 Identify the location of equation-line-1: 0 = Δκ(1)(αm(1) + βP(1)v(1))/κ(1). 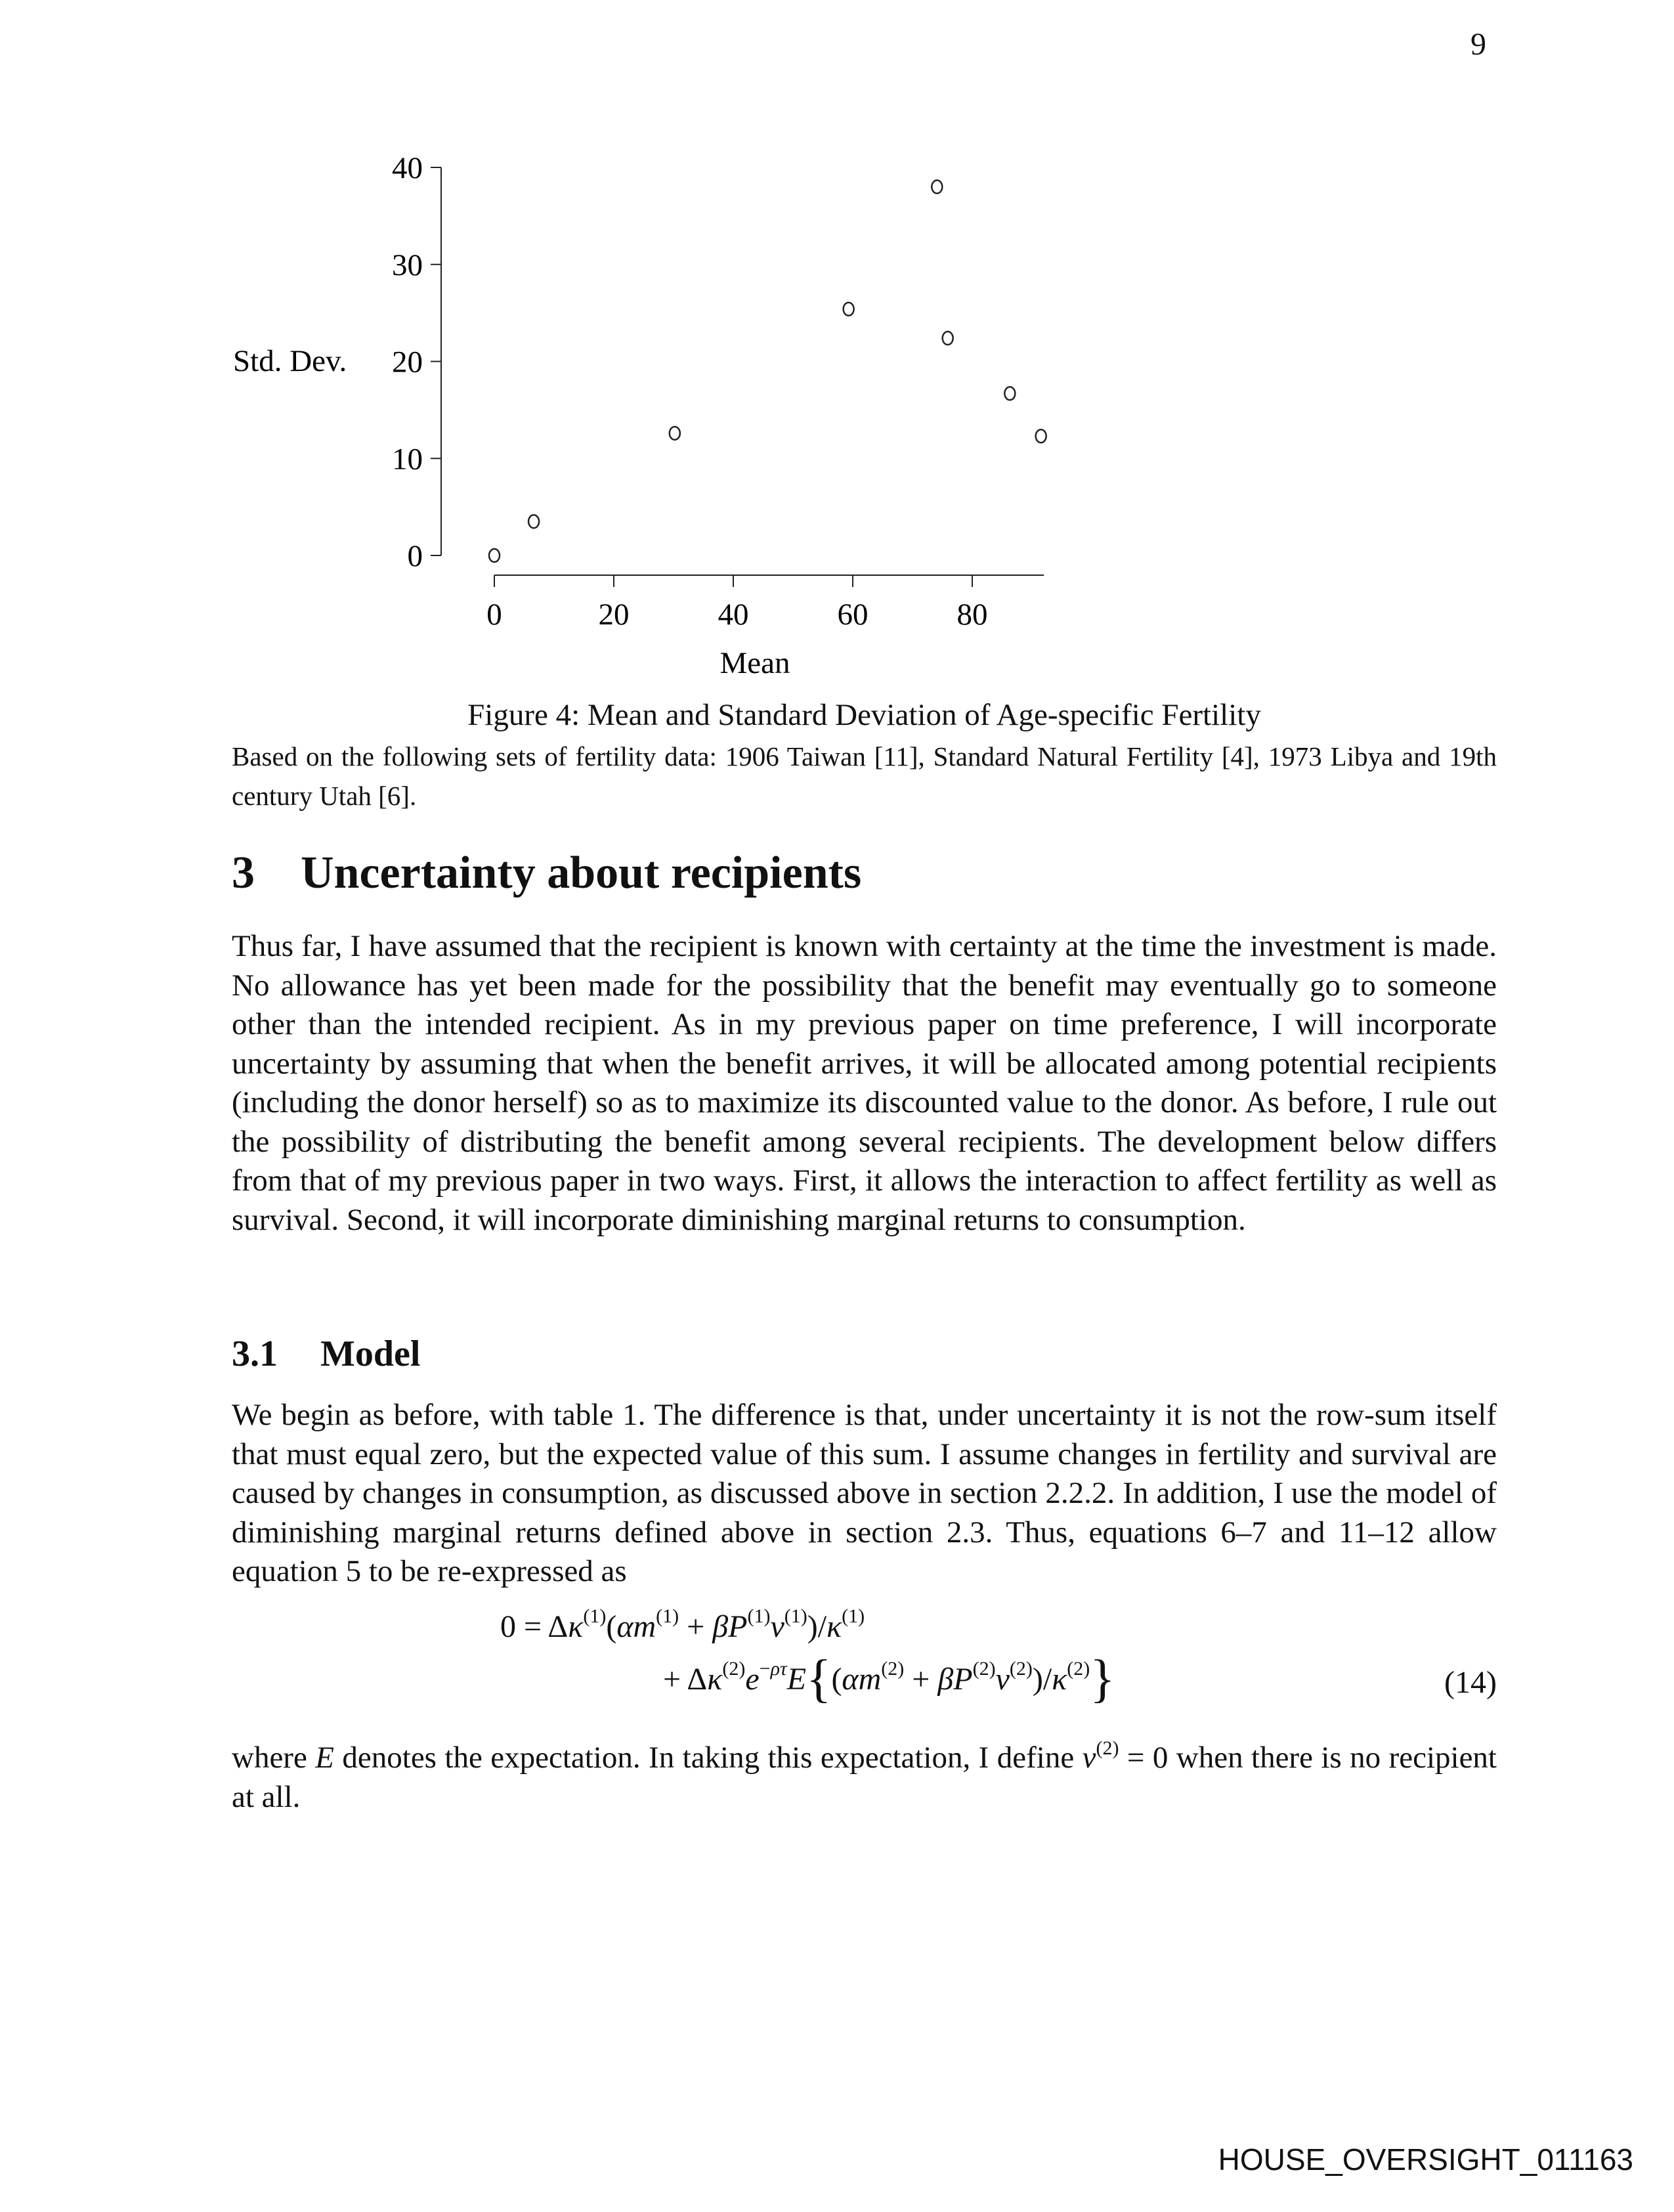
(683, 1625).